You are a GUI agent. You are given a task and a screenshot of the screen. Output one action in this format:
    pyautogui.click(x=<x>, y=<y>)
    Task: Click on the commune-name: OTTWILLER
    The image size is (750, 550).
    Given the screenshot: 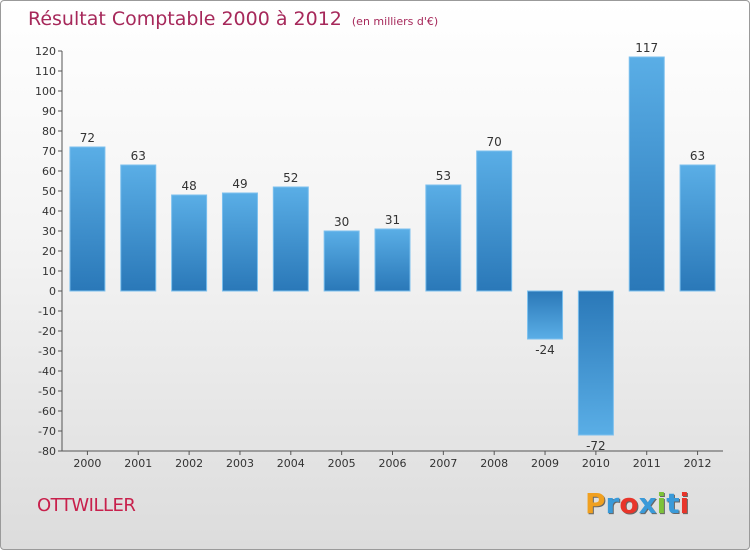 What is the action you would take?
    pyautogui.click(x=86, y=505)
    